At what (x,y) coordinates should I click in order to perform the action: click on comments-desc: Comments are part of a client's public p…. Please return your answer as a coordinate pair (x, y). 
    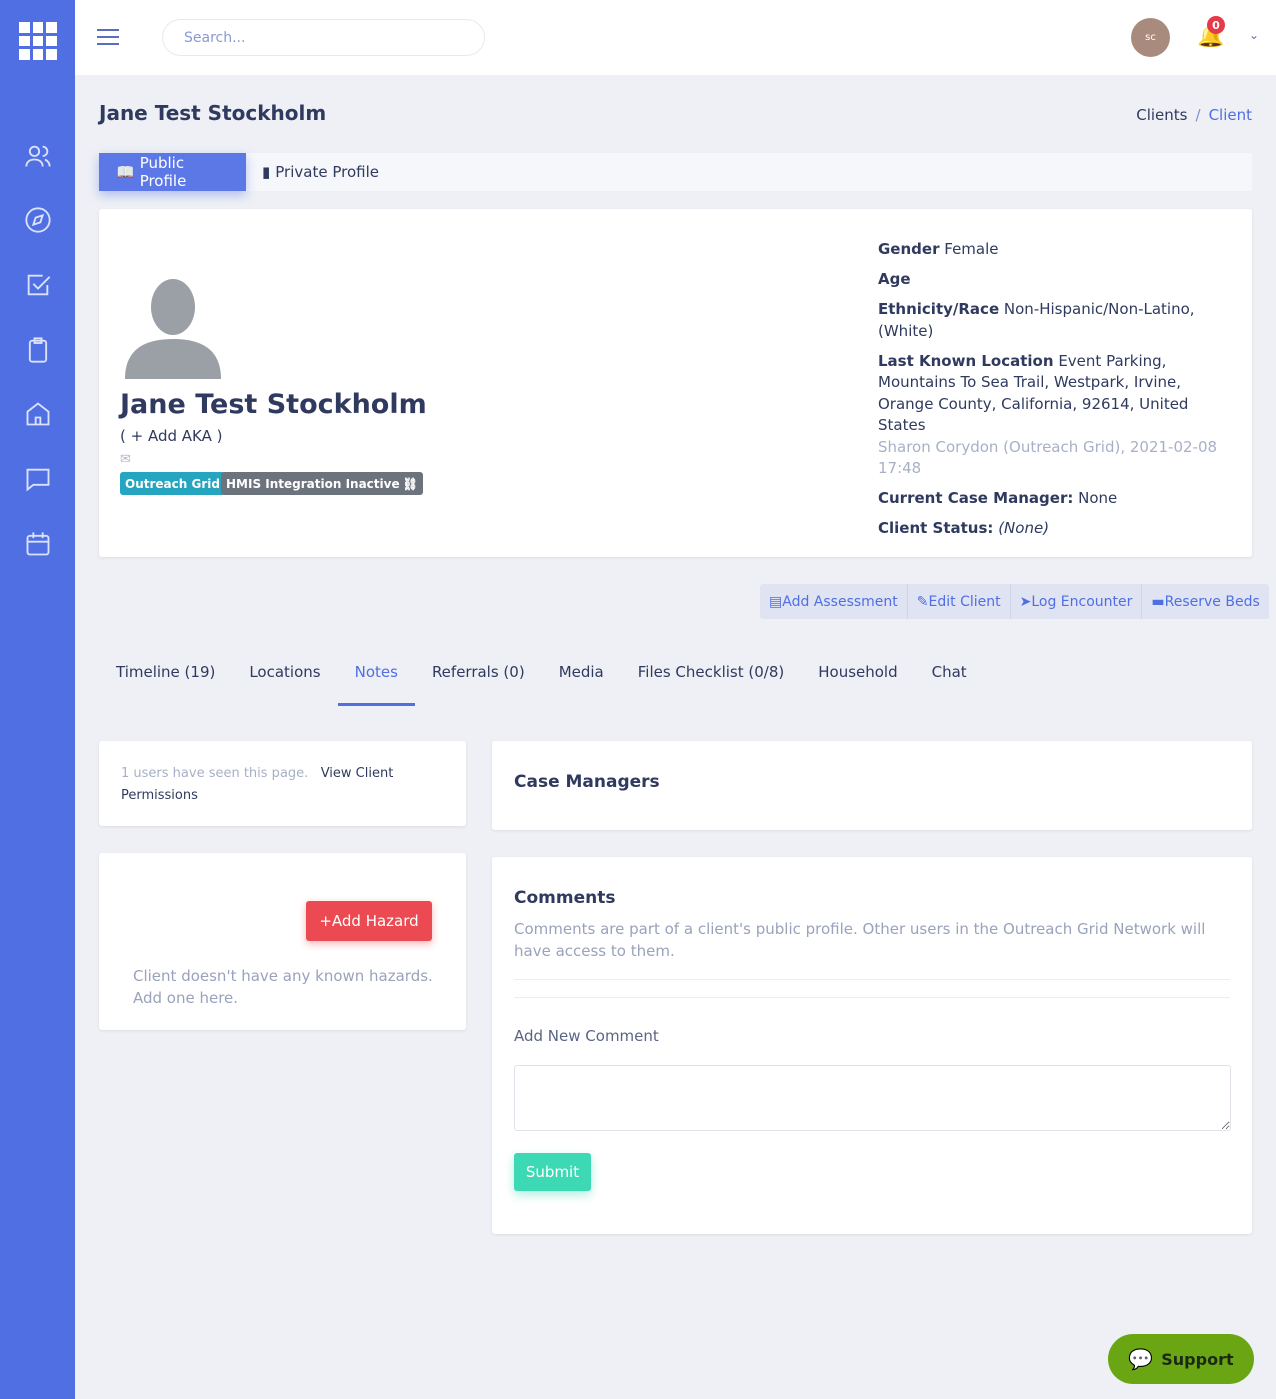
    Looking at the image, I should click on (860, 940).